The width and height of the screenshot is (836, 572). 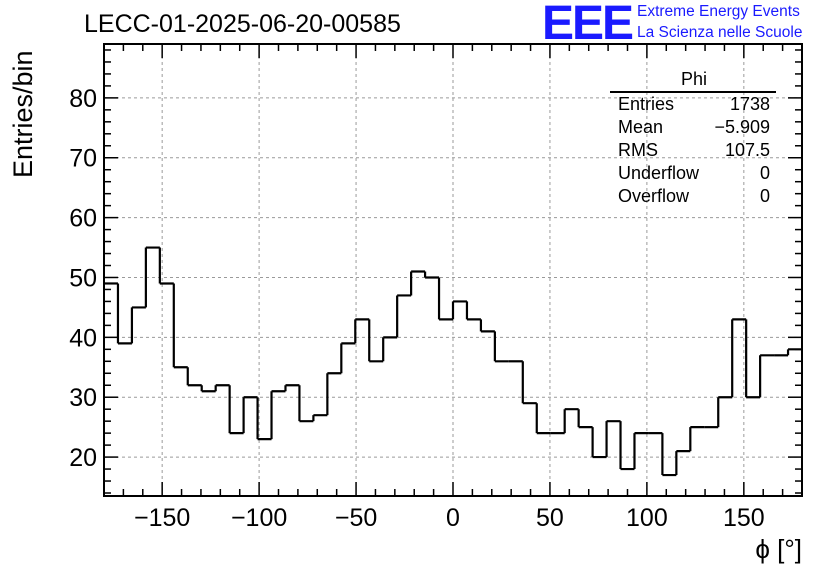 What do you see at coordinates (356, 518) in the screenshot?
I see `x-tick-label: −50` at bounding box center [356, 518].